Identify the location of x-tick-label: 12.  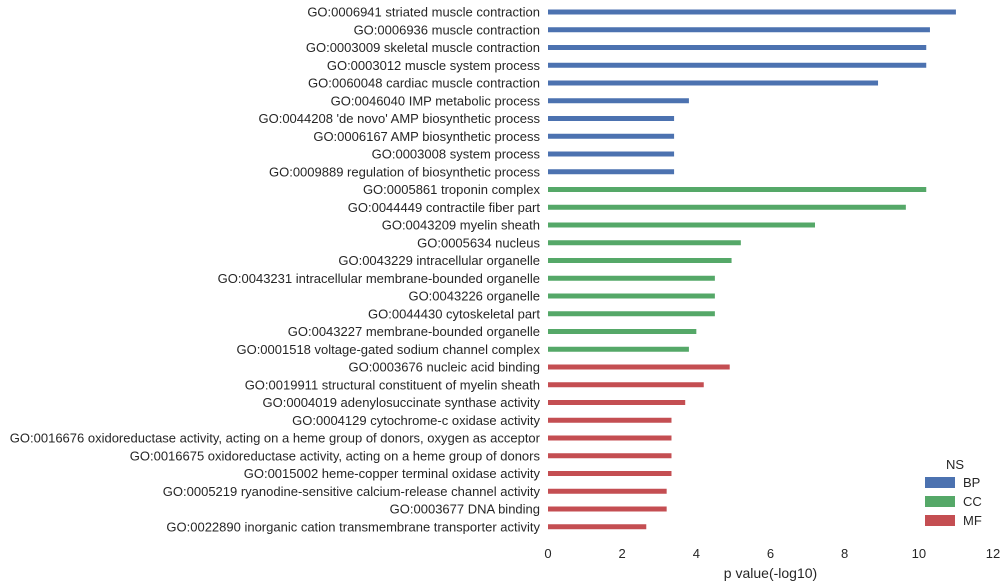
(993, 553).